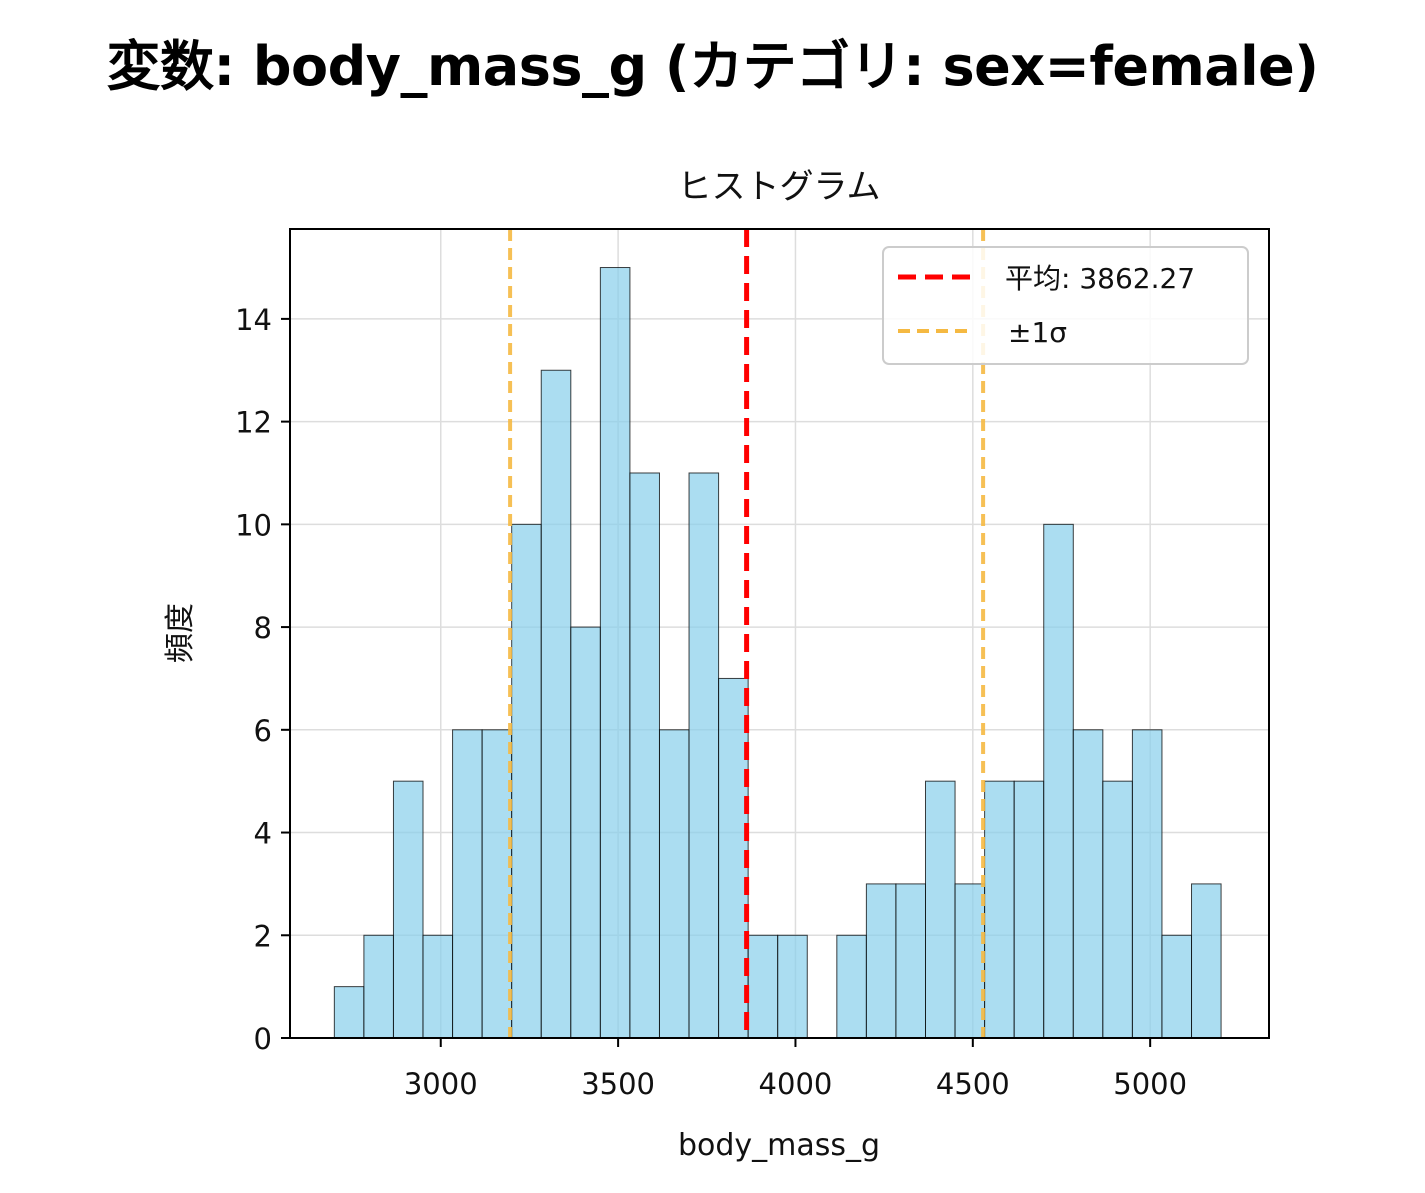 This screenshot has height=1193, width=1425. Describe the element at coordinates (263, 731) in the screenshot. I see `y-tick-label: 6` at that location.